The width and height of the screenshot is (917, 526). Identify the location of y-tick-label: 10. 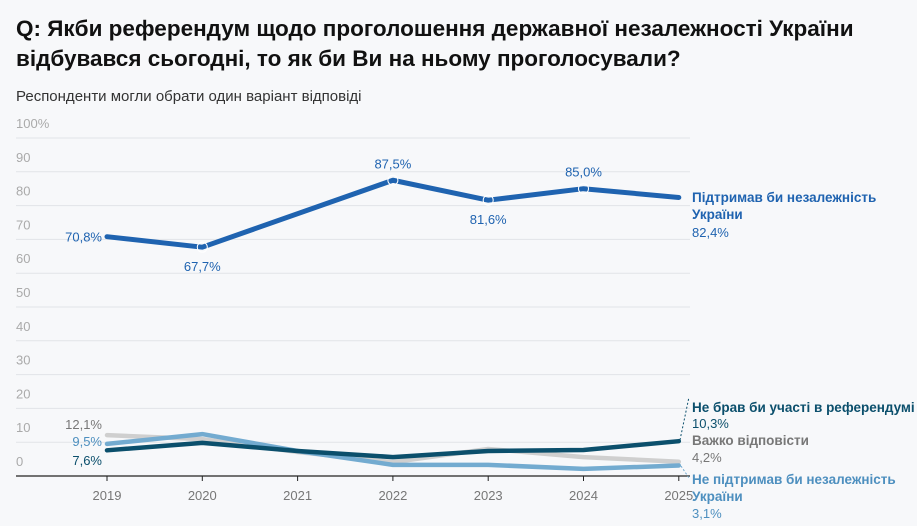
(23, 427).